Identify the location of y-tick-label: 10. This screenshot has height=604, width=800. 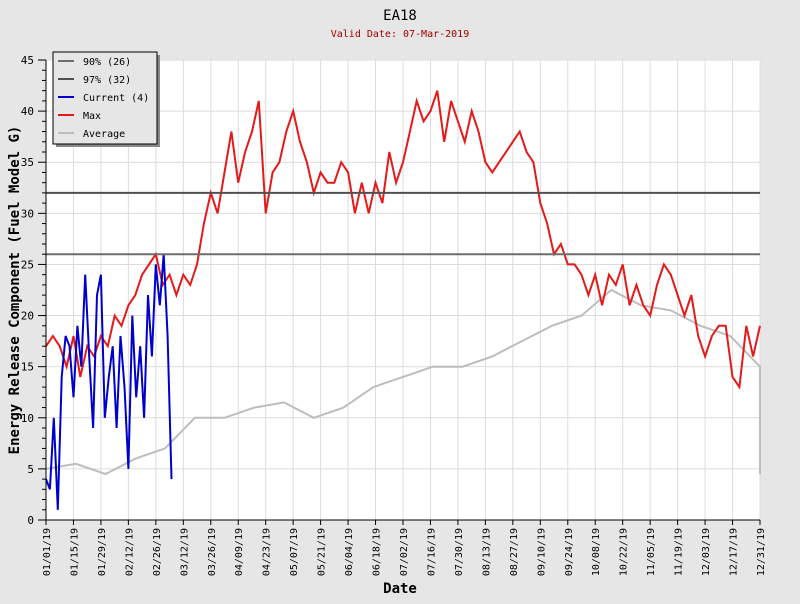
(27, 418).